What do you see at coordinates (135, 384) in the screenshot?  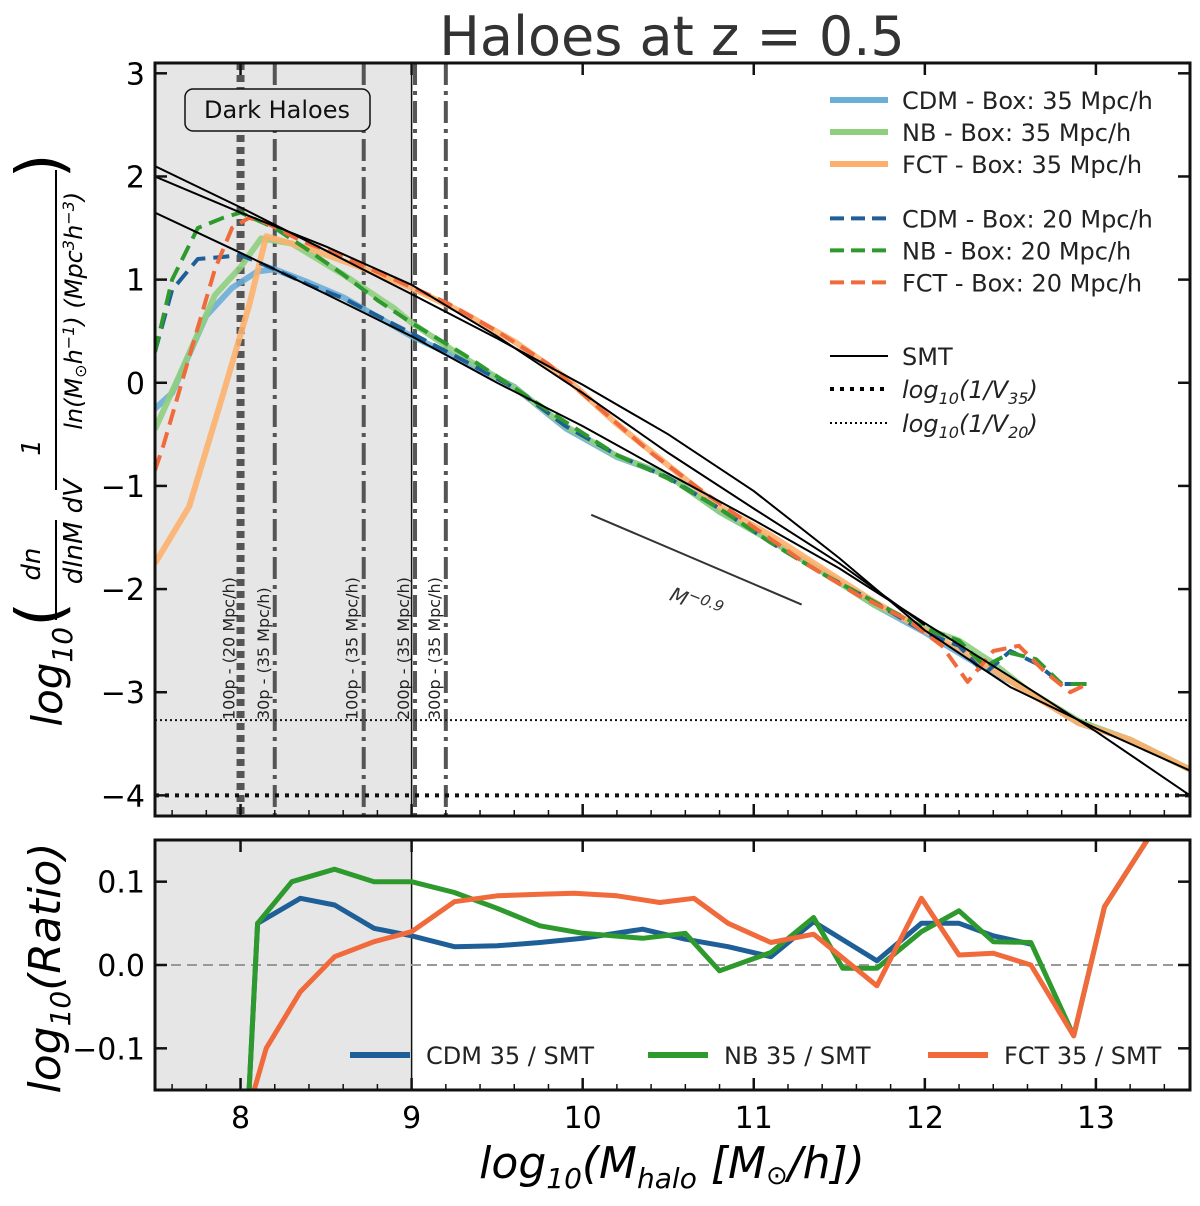 I see `main-y-tick-label-3: 0` at bounding box center [135, 384].